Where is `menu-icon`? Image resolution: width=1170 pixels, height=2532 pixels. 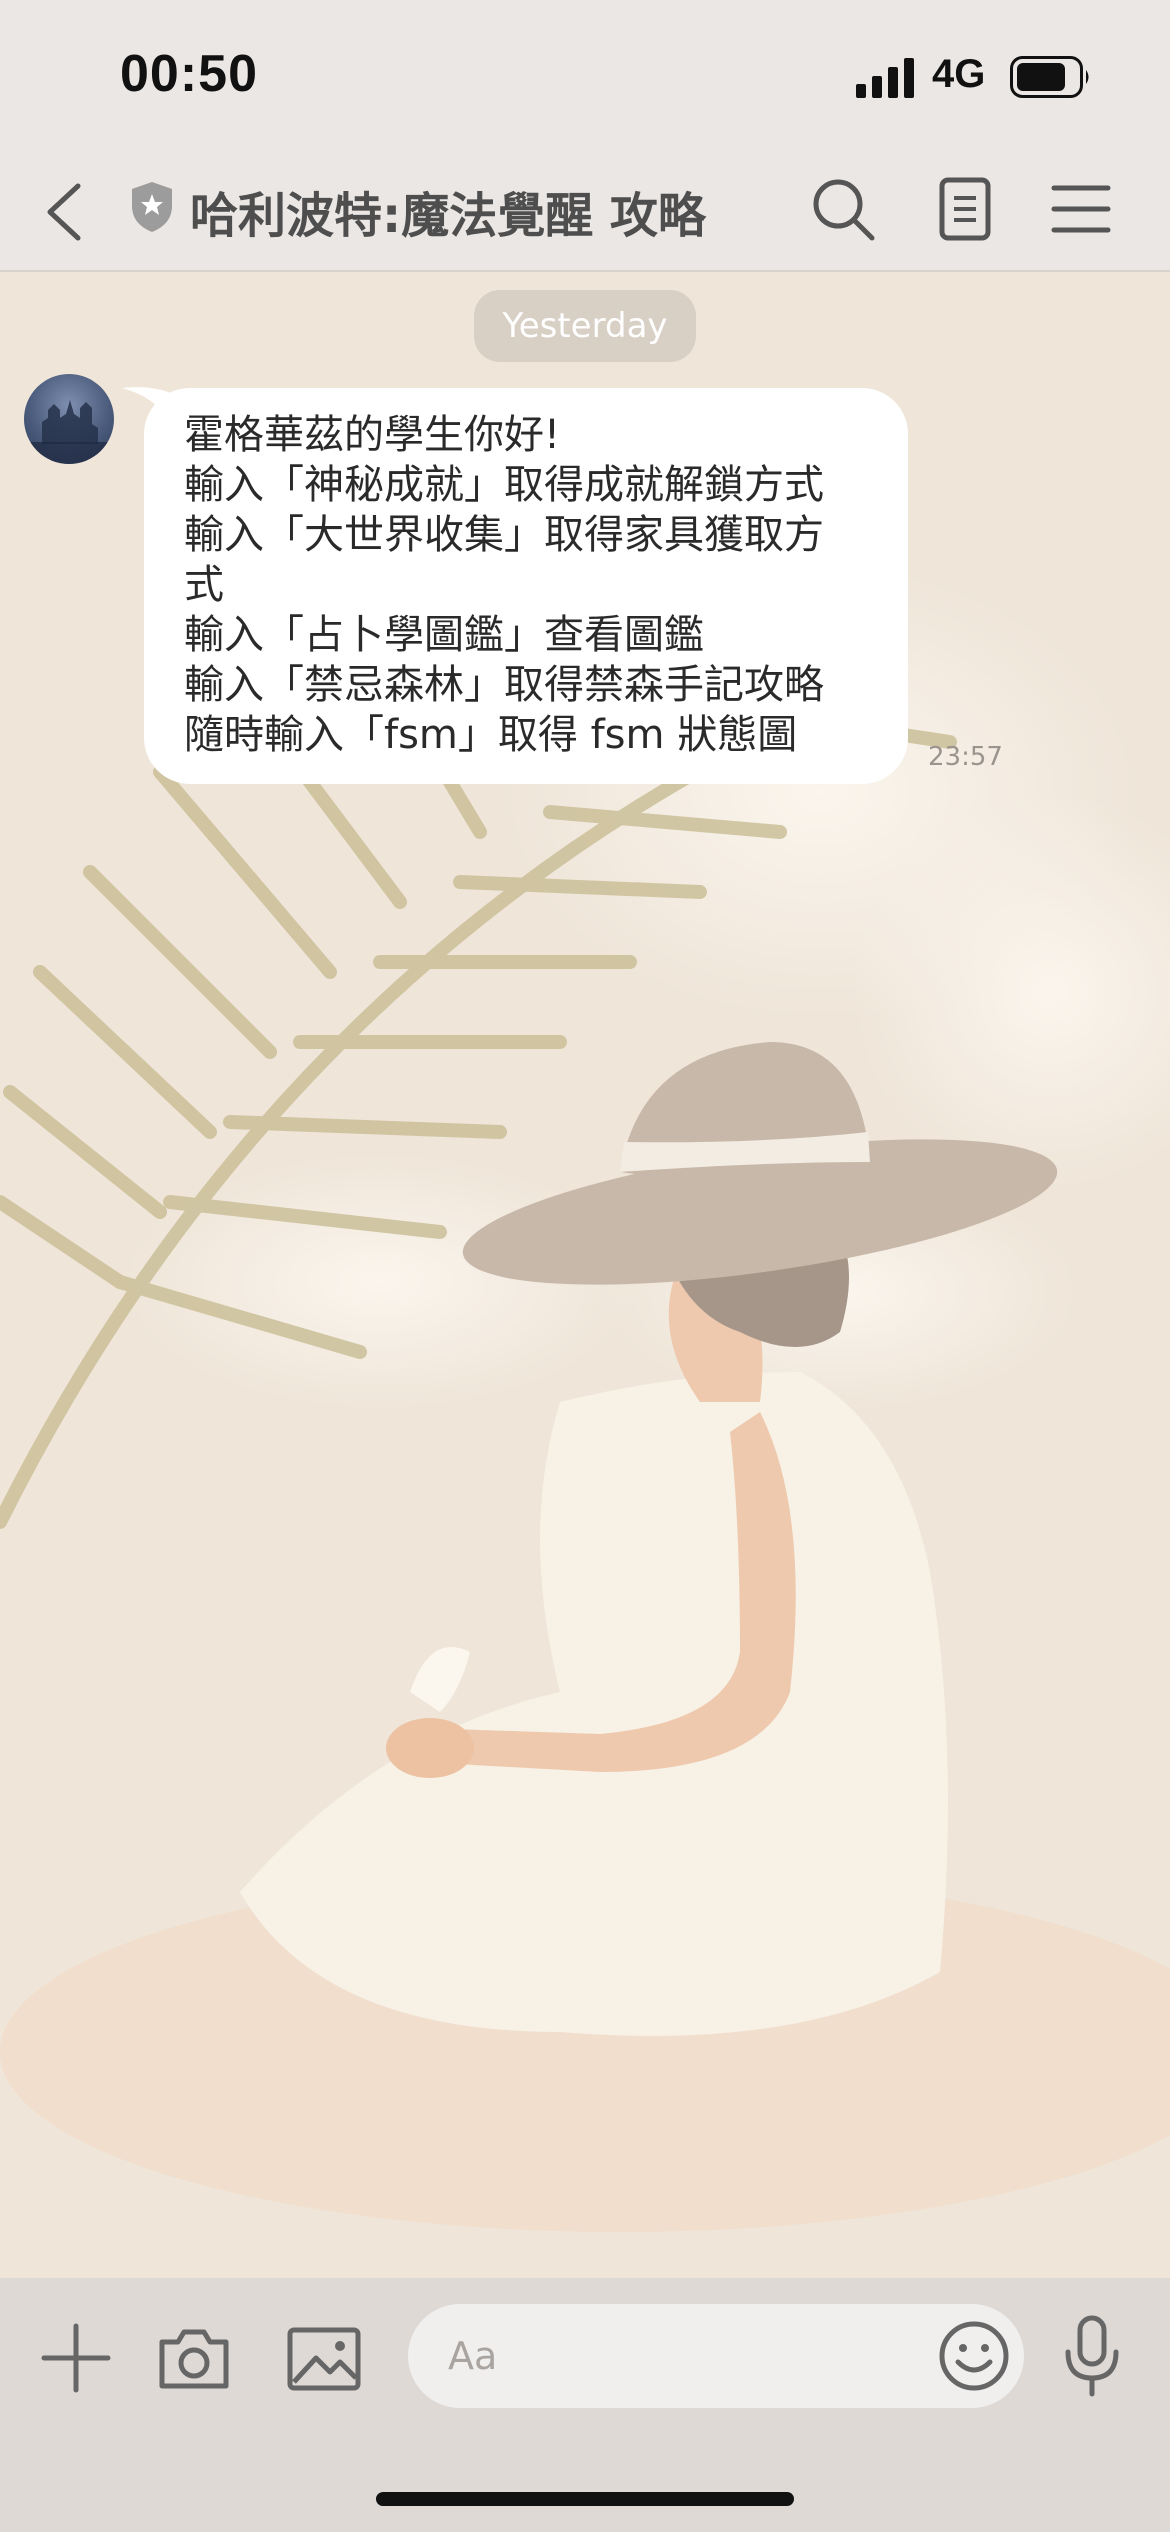
menu-icon is located at coordinates (1081, 209).